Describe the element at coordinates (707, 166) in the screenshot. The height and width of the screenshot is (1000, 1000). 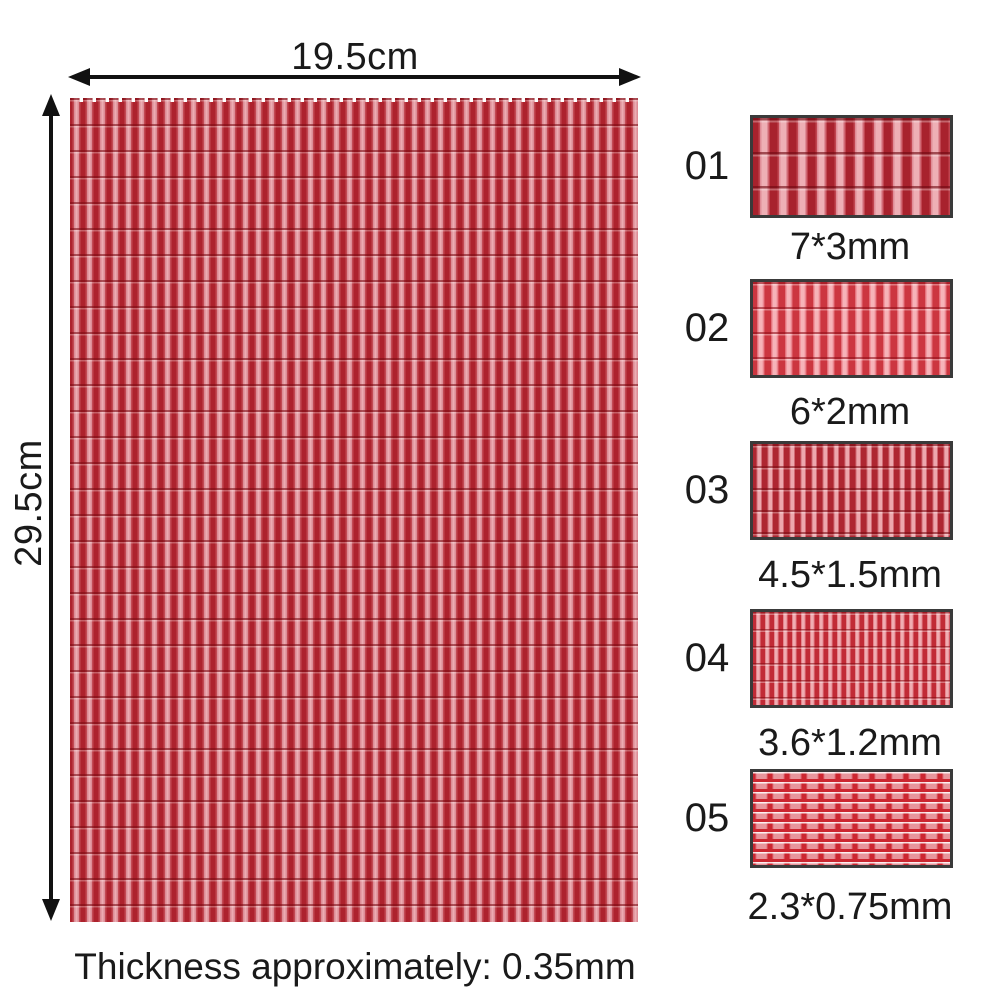
I see `variant-number-01: 01` at that location.